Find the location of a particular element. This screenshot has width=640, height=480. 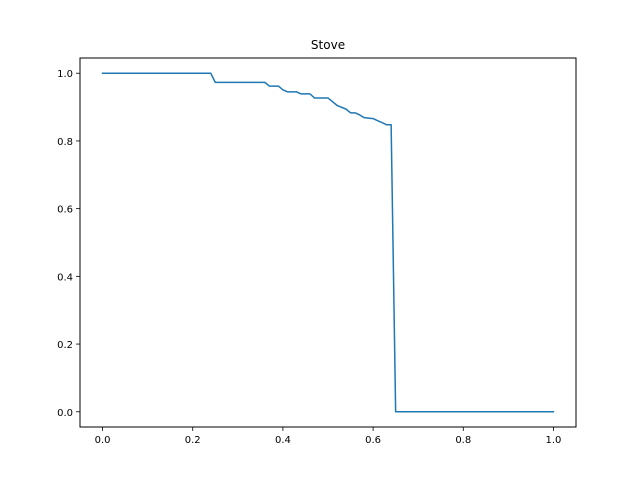

x-tick-label: 0.6 is located at coordinates (373, 440).